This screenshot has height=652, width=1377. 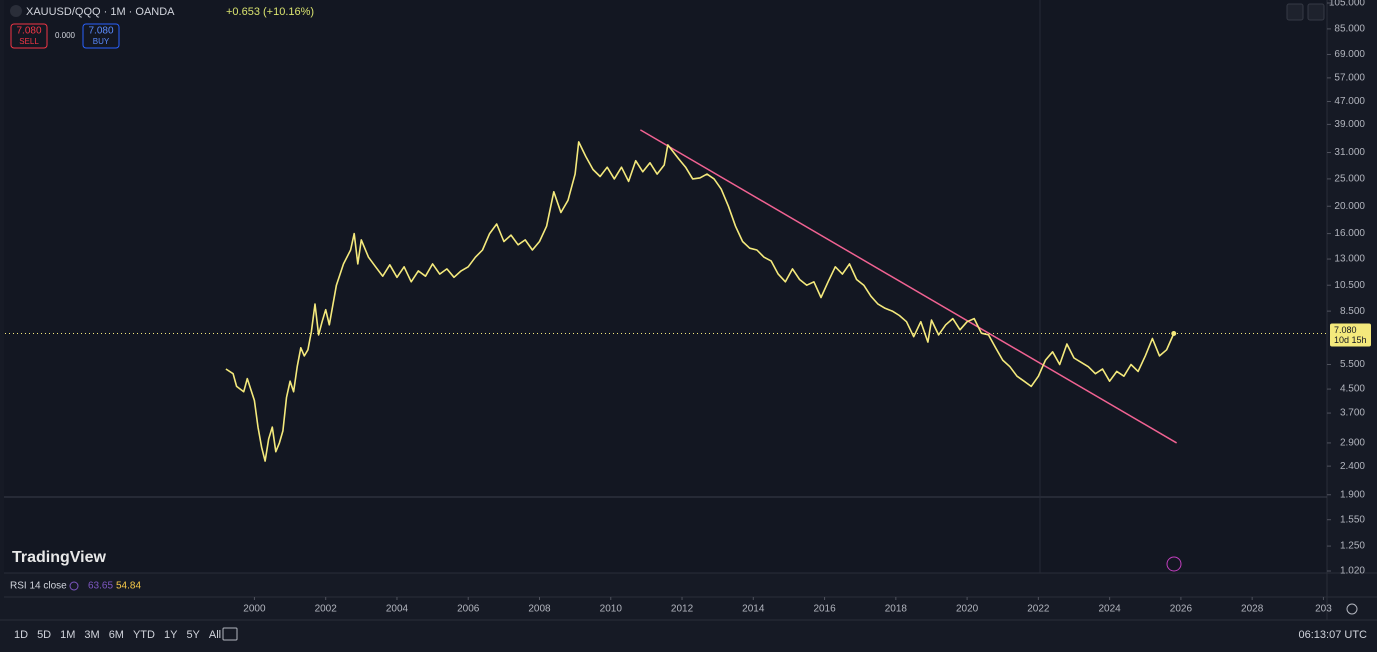 I want to click on toolbar: 1D 5D 1M 3M 6M YTD 1Y 5Y All, so click(x=117, y=635).